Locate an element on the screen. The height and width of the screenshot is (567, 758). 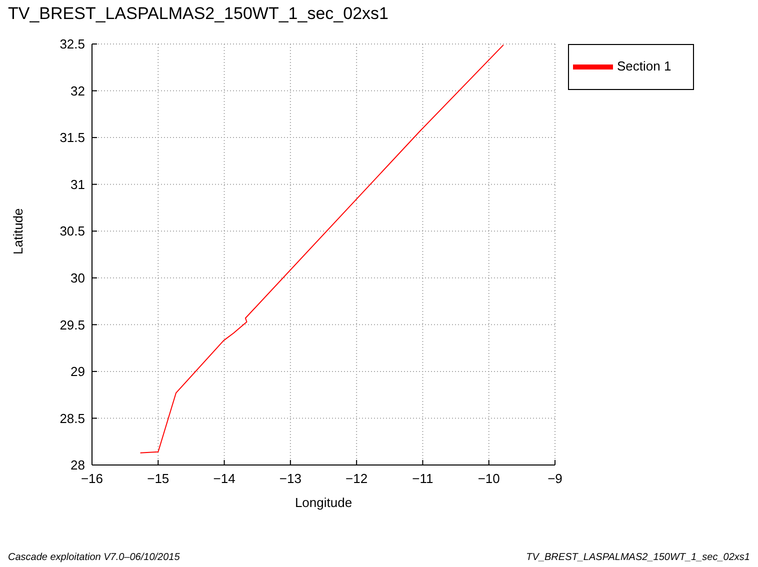
y-tick-label: 28 is located at coordinates (77, 465).